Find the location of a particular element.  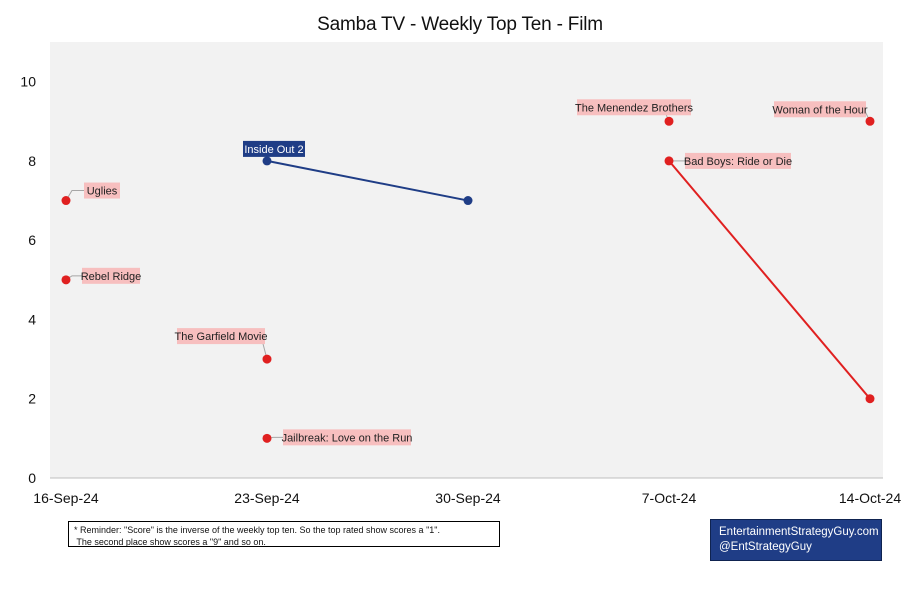

data-label-box-bad-boys-ride-or-die is located at coordinates (738, 160).